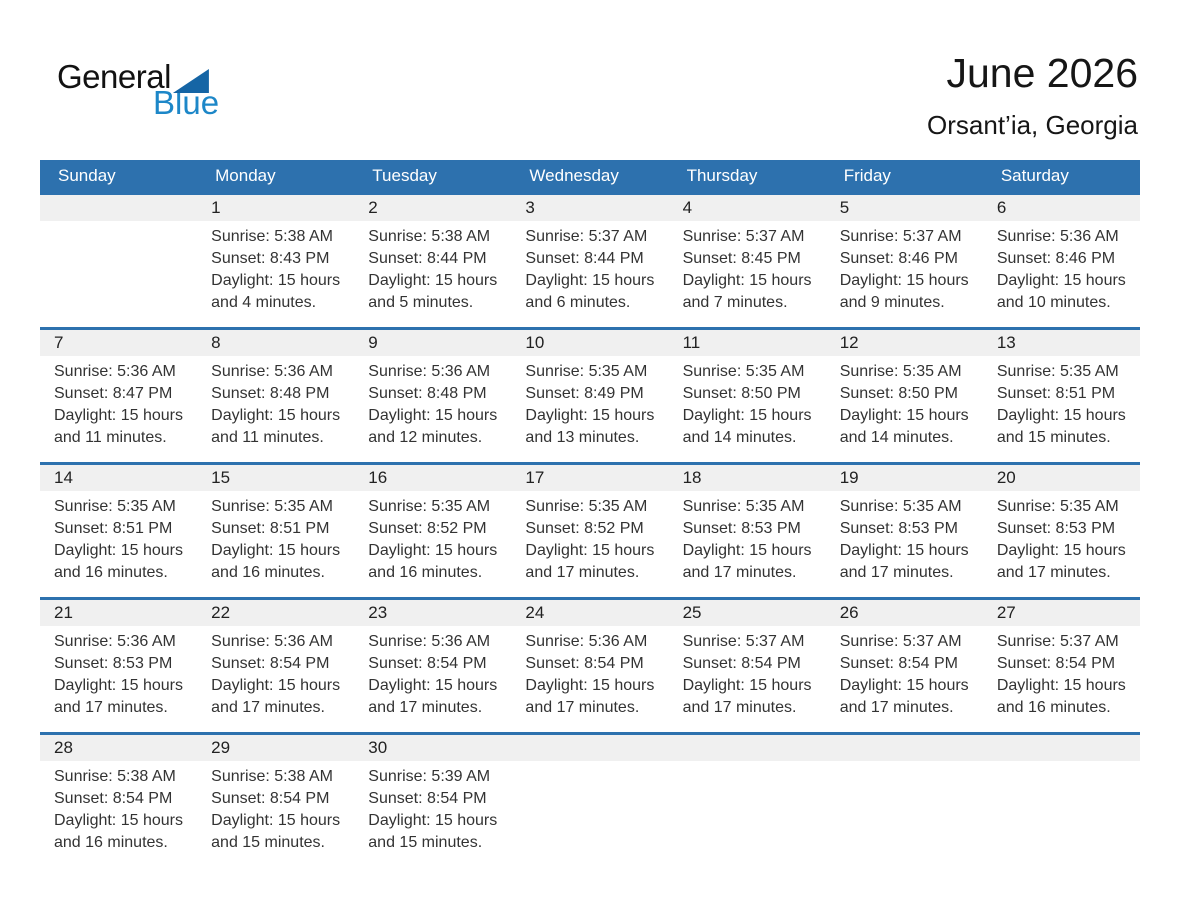  Describe the element at coordinates (1061, 478) in the screenshot. I see `day-number: 20` at that location.